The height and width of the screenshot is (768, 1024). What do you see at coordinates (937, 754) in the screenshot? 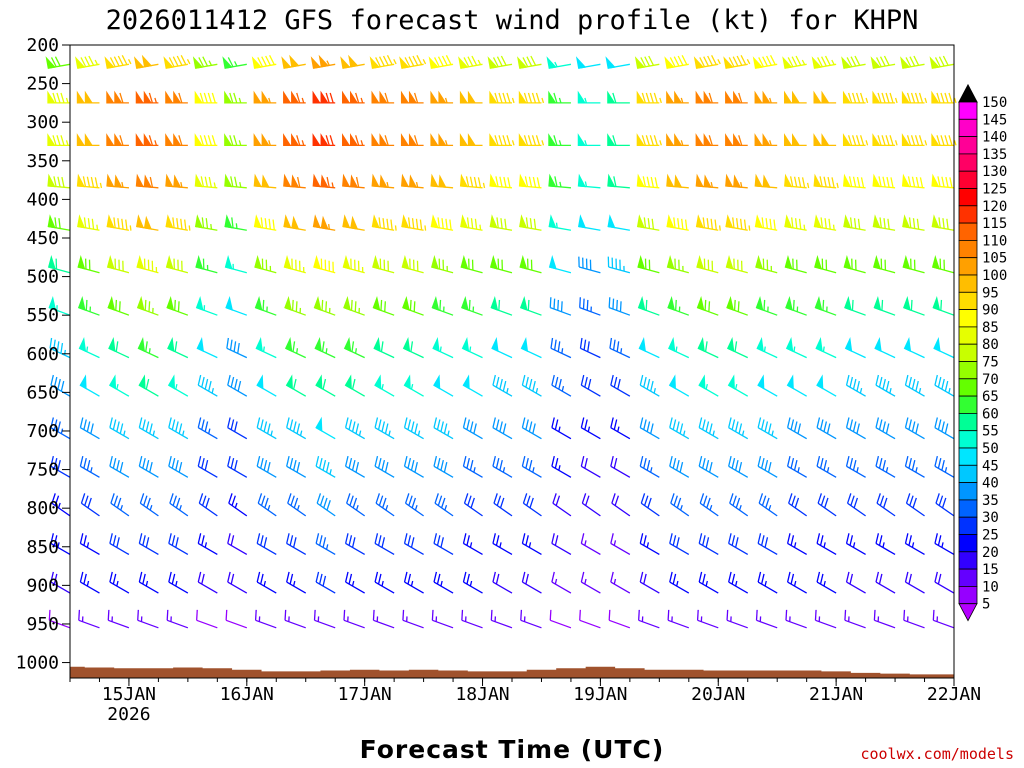
I see `credit-link: coolwx.com/models` at bounding box center [937, 754].